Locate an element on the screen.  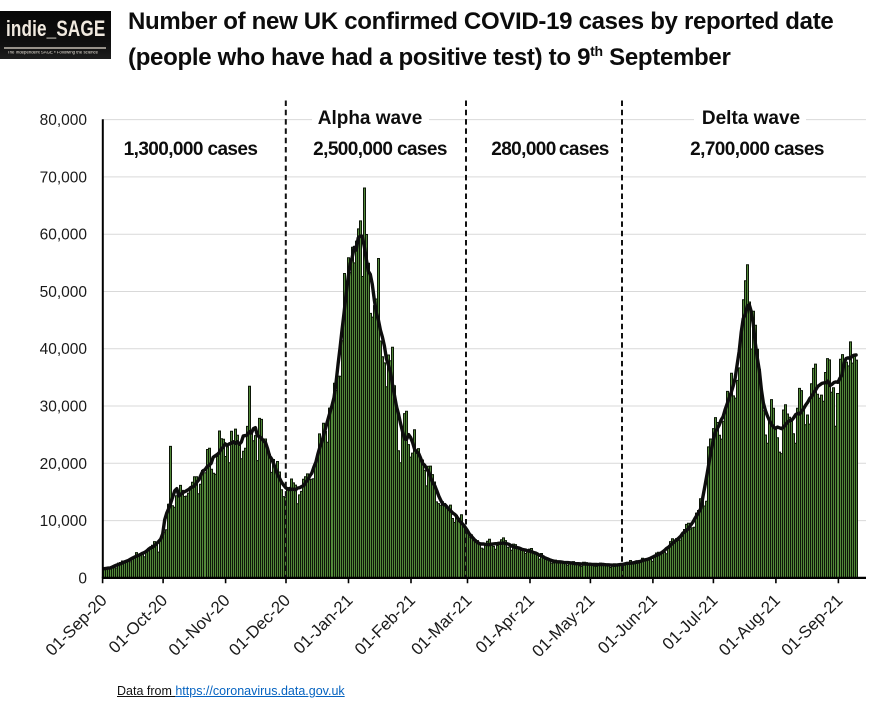
svg-text: 50,000 is located at coordinates (64, 292).